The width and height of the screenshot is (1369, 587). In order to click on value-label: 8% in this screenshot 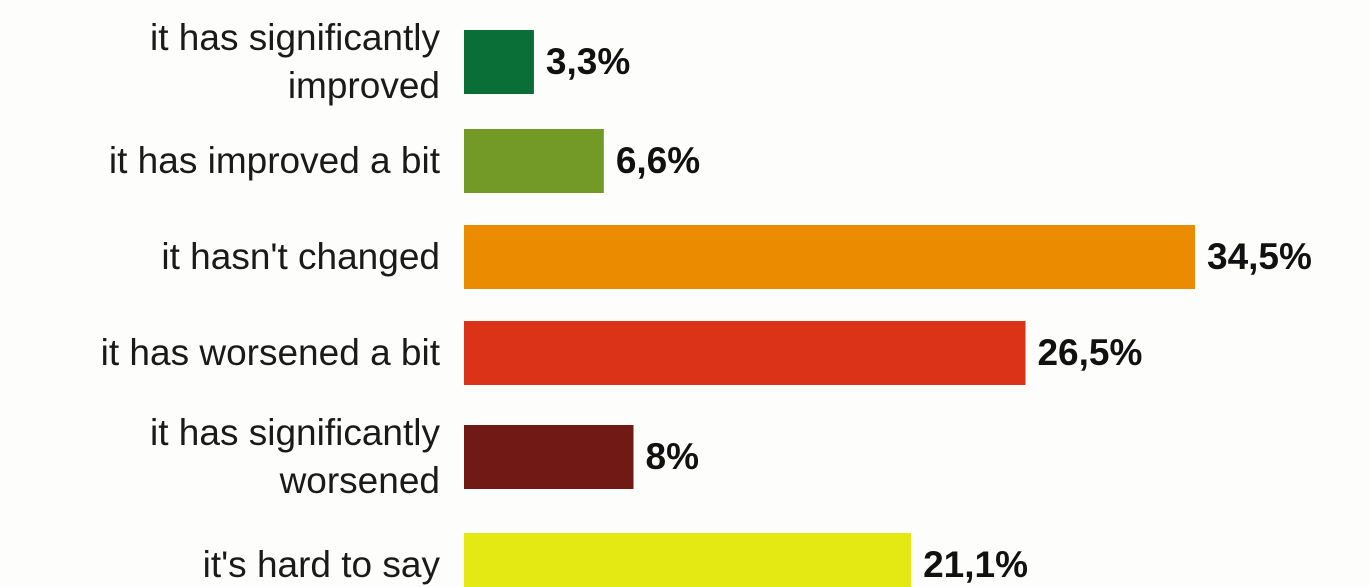, I will do `click(672, 456)`.